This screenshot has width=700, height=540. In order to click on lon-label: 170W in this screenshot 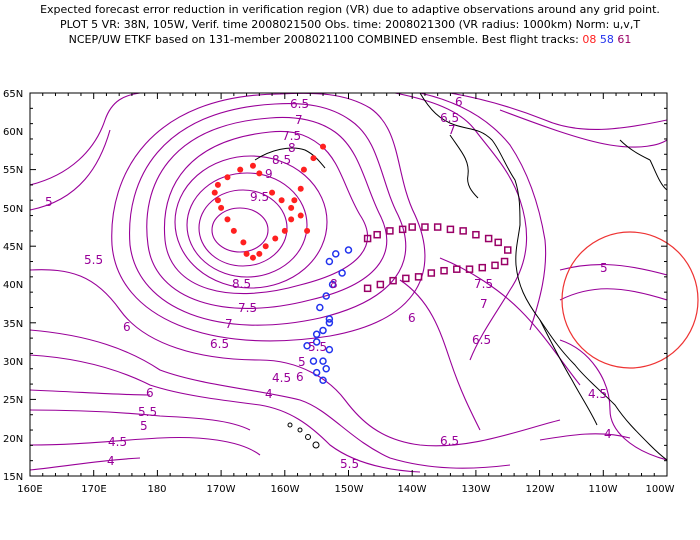, I will do `click(221, 489)`.